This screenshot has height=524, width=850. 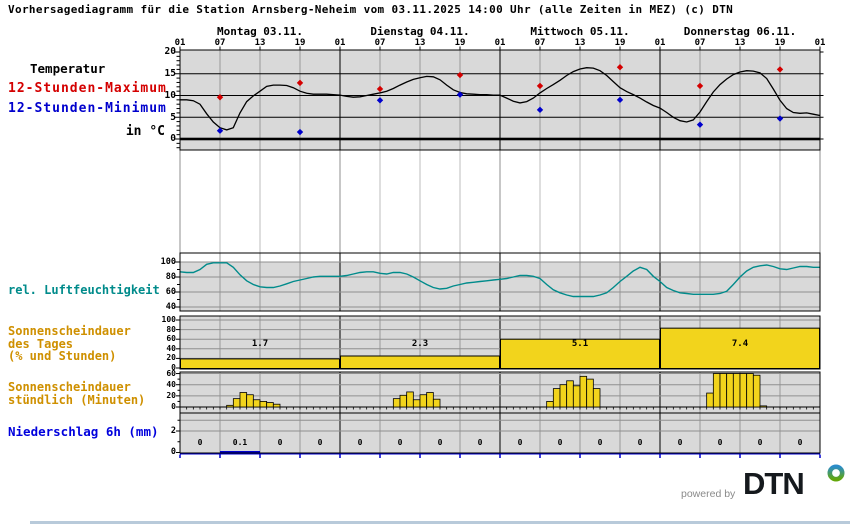 I want to click on humidity-panel-border, so click(x=500, y=282).